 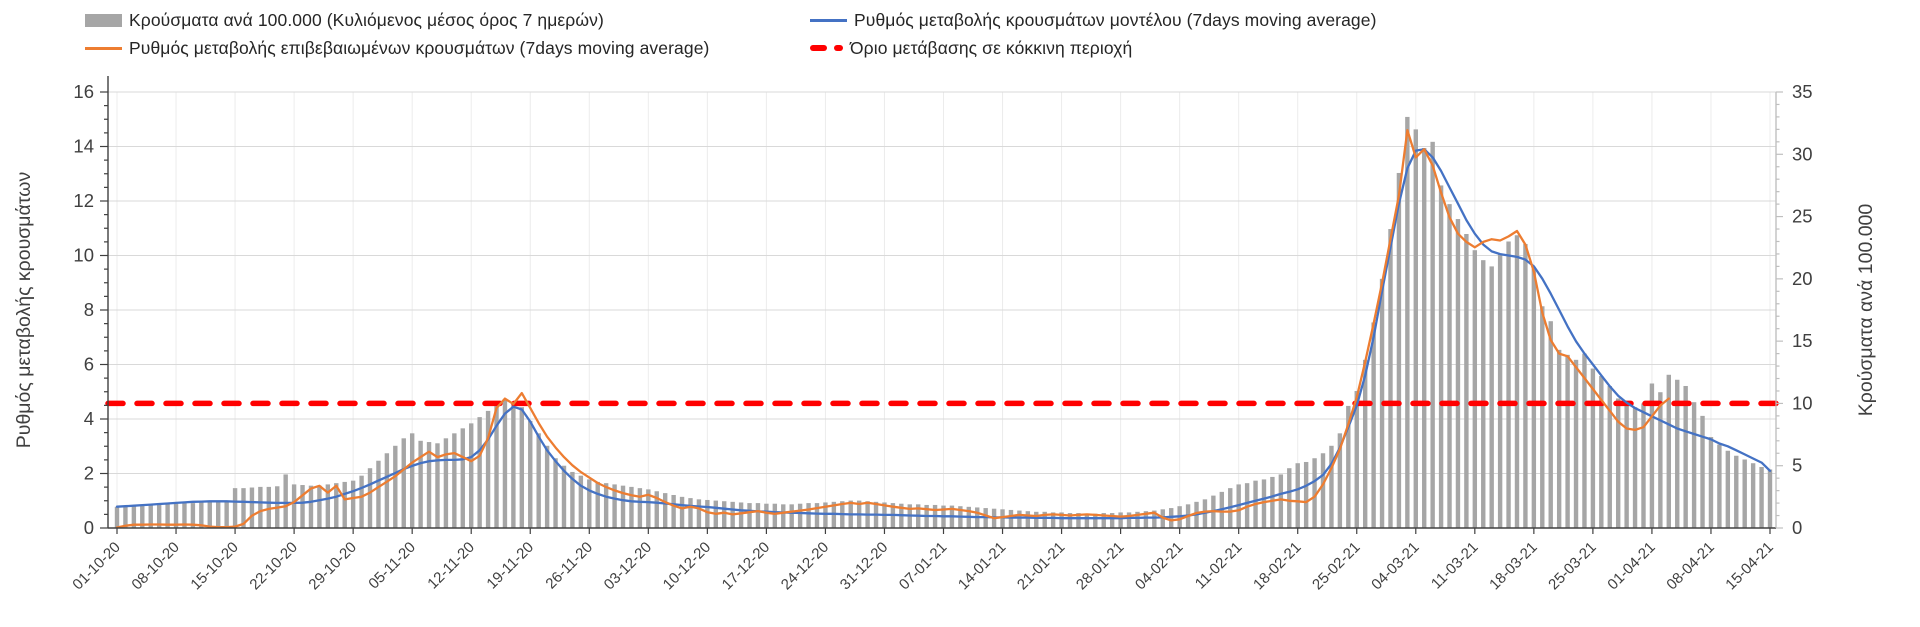 I want to click on x-axis-tick-label: 11-03-21, so click(x=1455, y=566).